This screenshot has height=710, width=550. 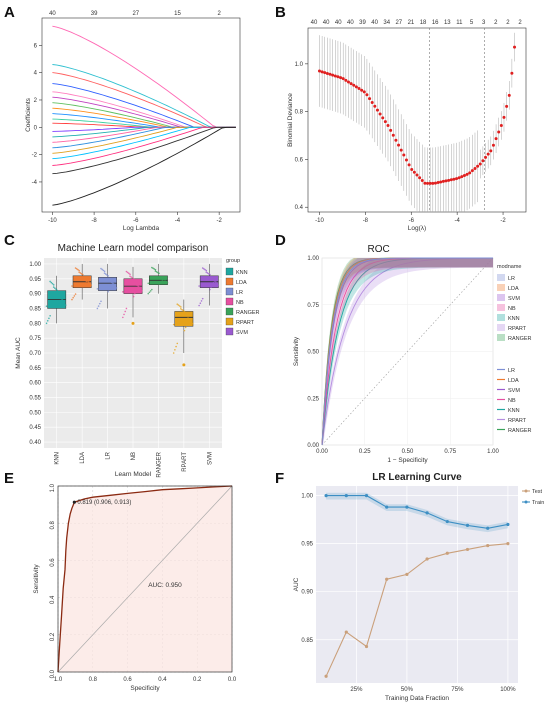 I want to click on x-tick-label: 0.2, so click(x=197, y=680).